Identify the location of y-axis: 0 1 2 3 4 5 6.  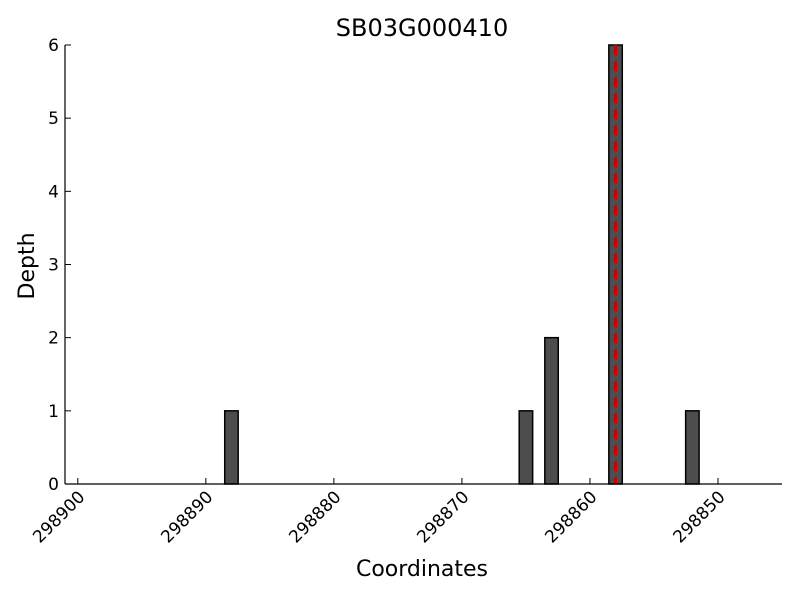
(59, 265).